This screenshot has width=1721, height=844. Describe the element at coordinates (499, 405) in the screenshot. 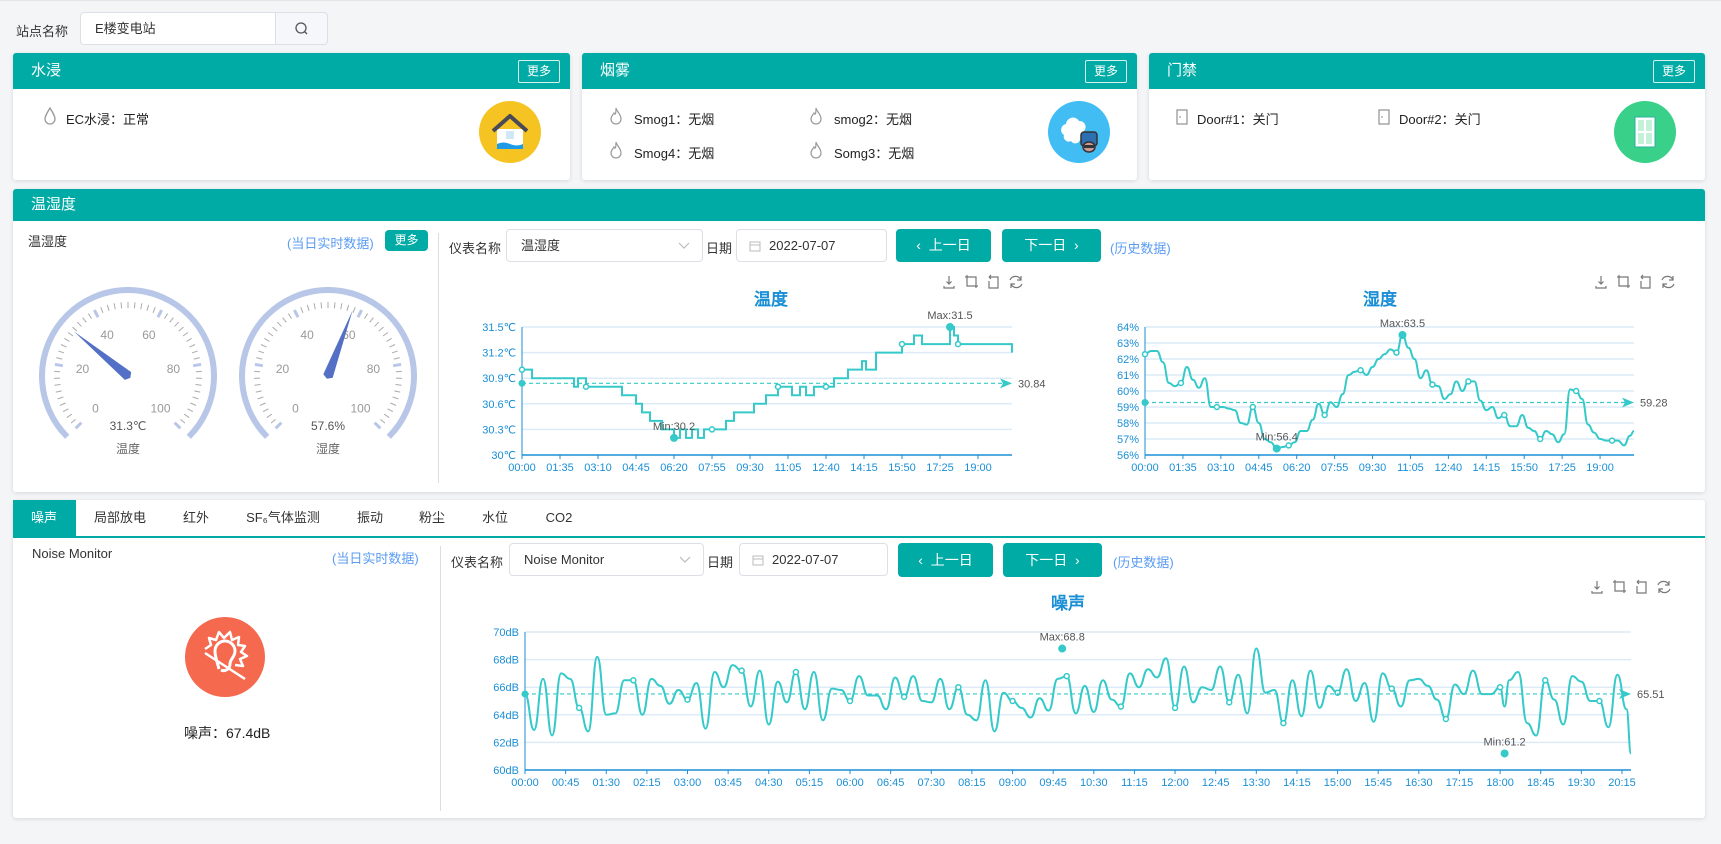

I see `y-tick-label: 30.6℃` at that location.